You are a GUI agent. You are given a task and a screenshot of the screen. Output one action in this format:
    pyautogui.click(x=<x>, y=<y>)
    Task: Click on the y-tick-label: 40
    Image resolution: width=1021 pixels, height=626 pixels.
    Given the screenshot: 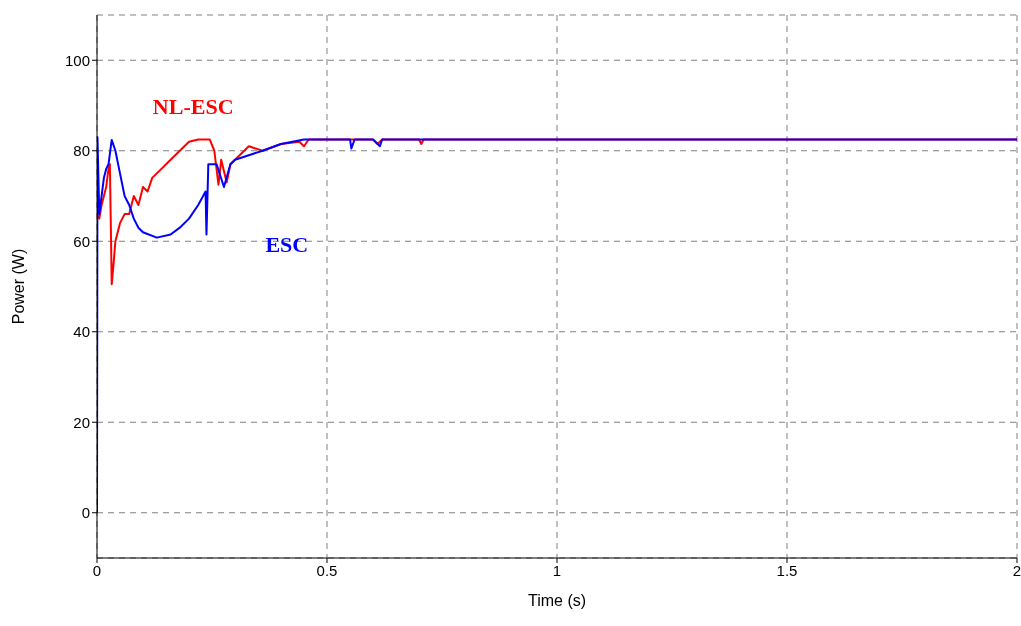 What is the action you would take?
    pyautogui.click(x=81, y=332)
    